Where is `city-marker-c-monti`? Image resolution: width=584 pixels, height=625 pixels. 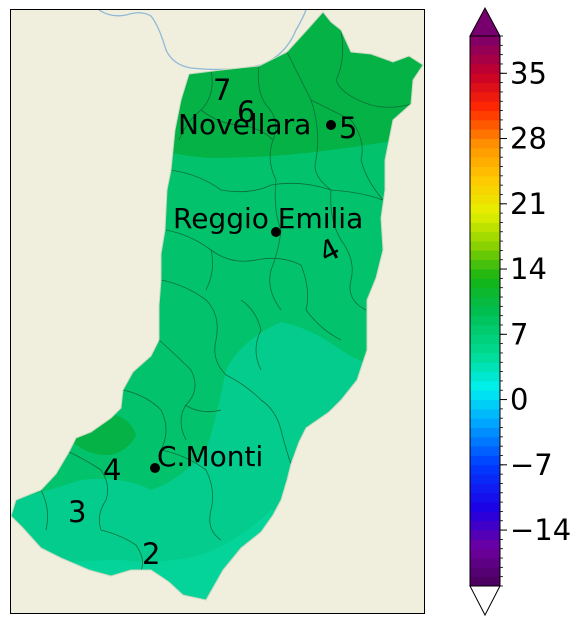 city-marker-c-monti is located at coordinates (155, 468).